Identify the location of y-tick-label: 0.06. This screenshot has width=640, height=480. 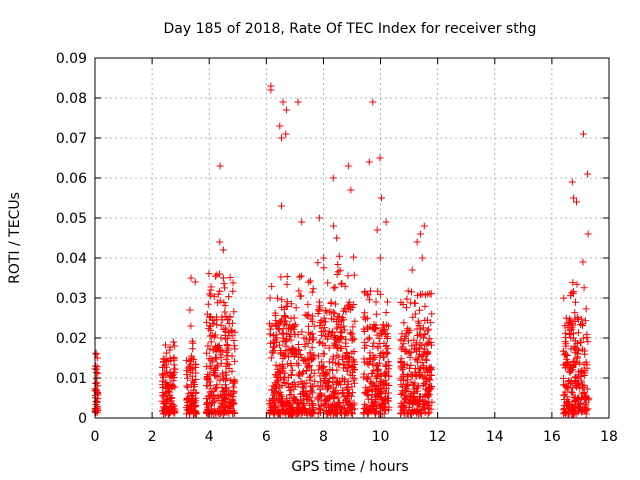
(71, 179).